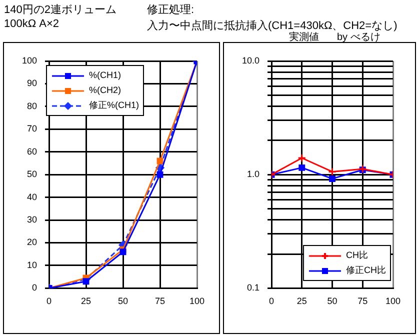  What do you see at coordinates (32, 197) in the screenshot?
I see `y-tick-label: 40` at bounding box center [32, 197].